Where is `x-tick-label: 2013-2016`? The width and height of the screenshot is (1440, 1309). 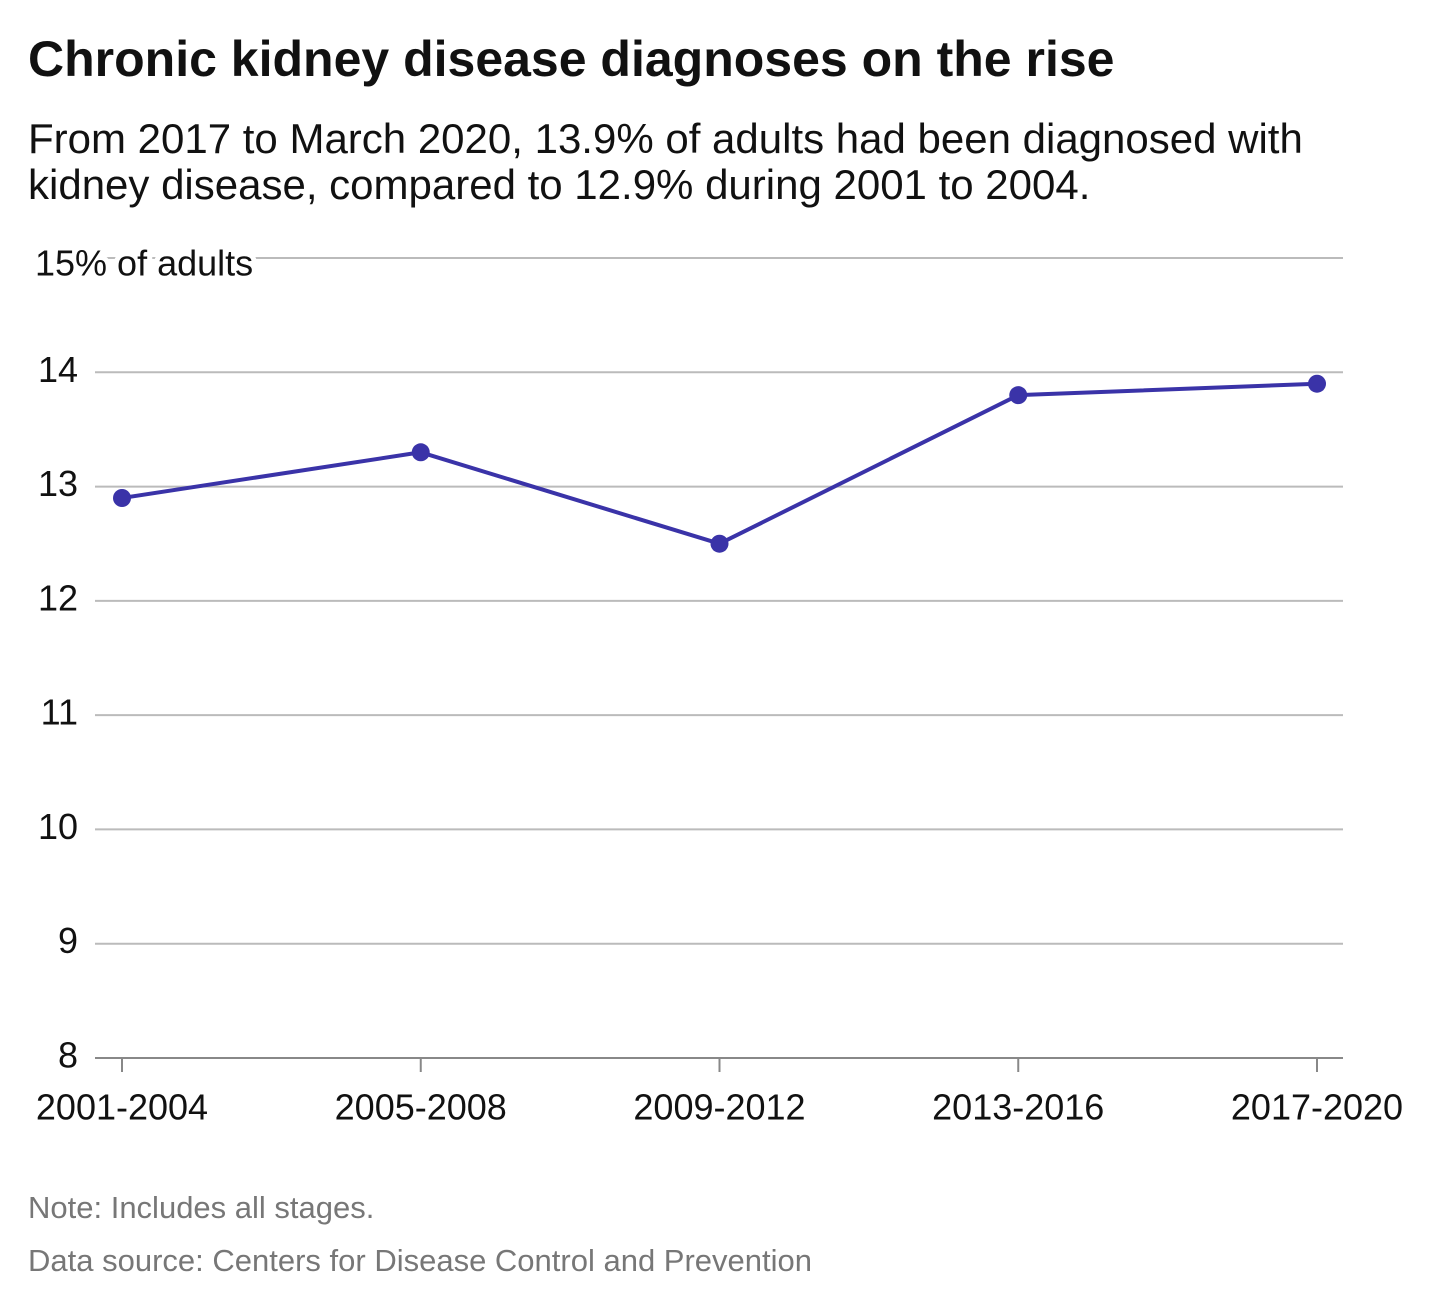 x-tick-label: 2013-2016 is located at coordinates (1018, 1107).